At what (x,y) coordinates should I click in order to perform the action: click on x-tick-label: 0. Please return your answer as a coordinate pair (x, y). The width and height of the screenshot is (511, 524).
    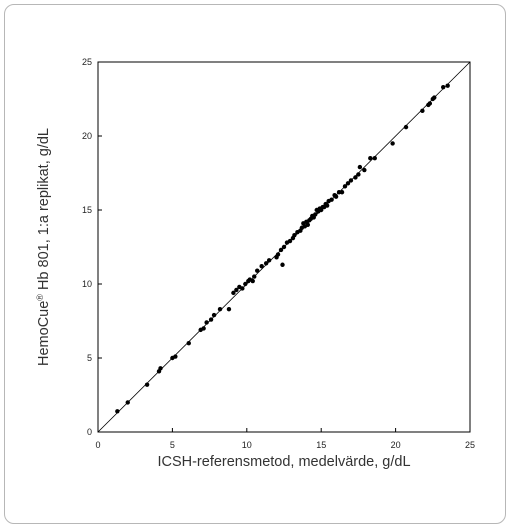
    Looking at the image, I should click on (97, 445).